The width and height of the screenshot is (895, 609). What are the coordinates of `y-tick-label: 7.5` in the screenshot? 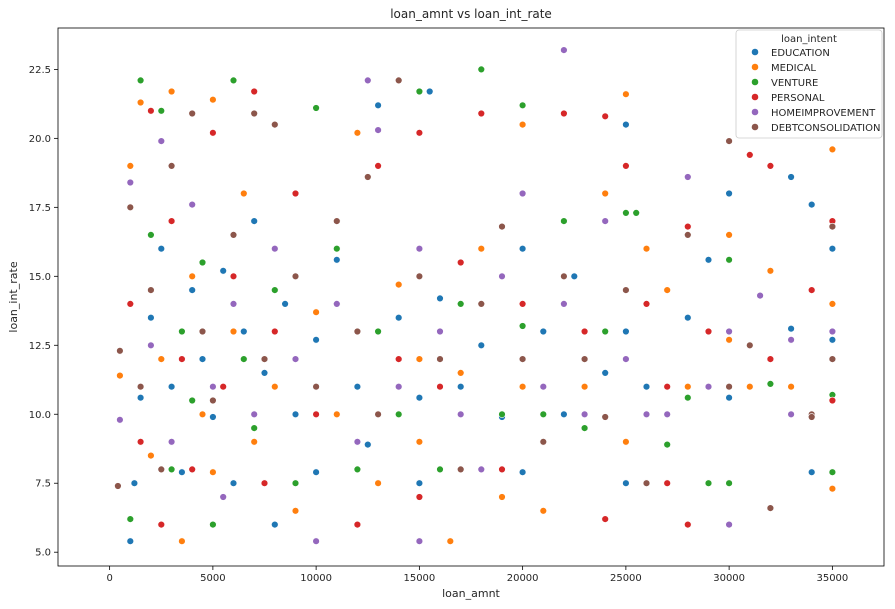 It's located at (43, 484).